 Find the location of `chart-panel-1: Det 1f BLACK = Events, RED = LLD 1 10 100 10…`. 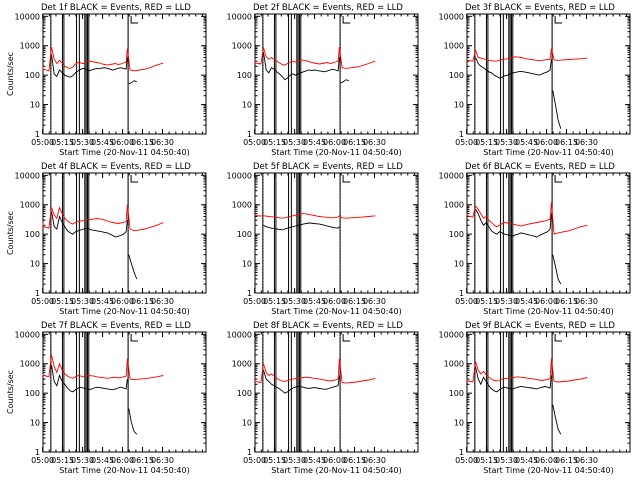

chart-panel-1: Det 1f BLACK = Events, RED = LLD 1 10 100 10… is located at coordinates (106, 80).